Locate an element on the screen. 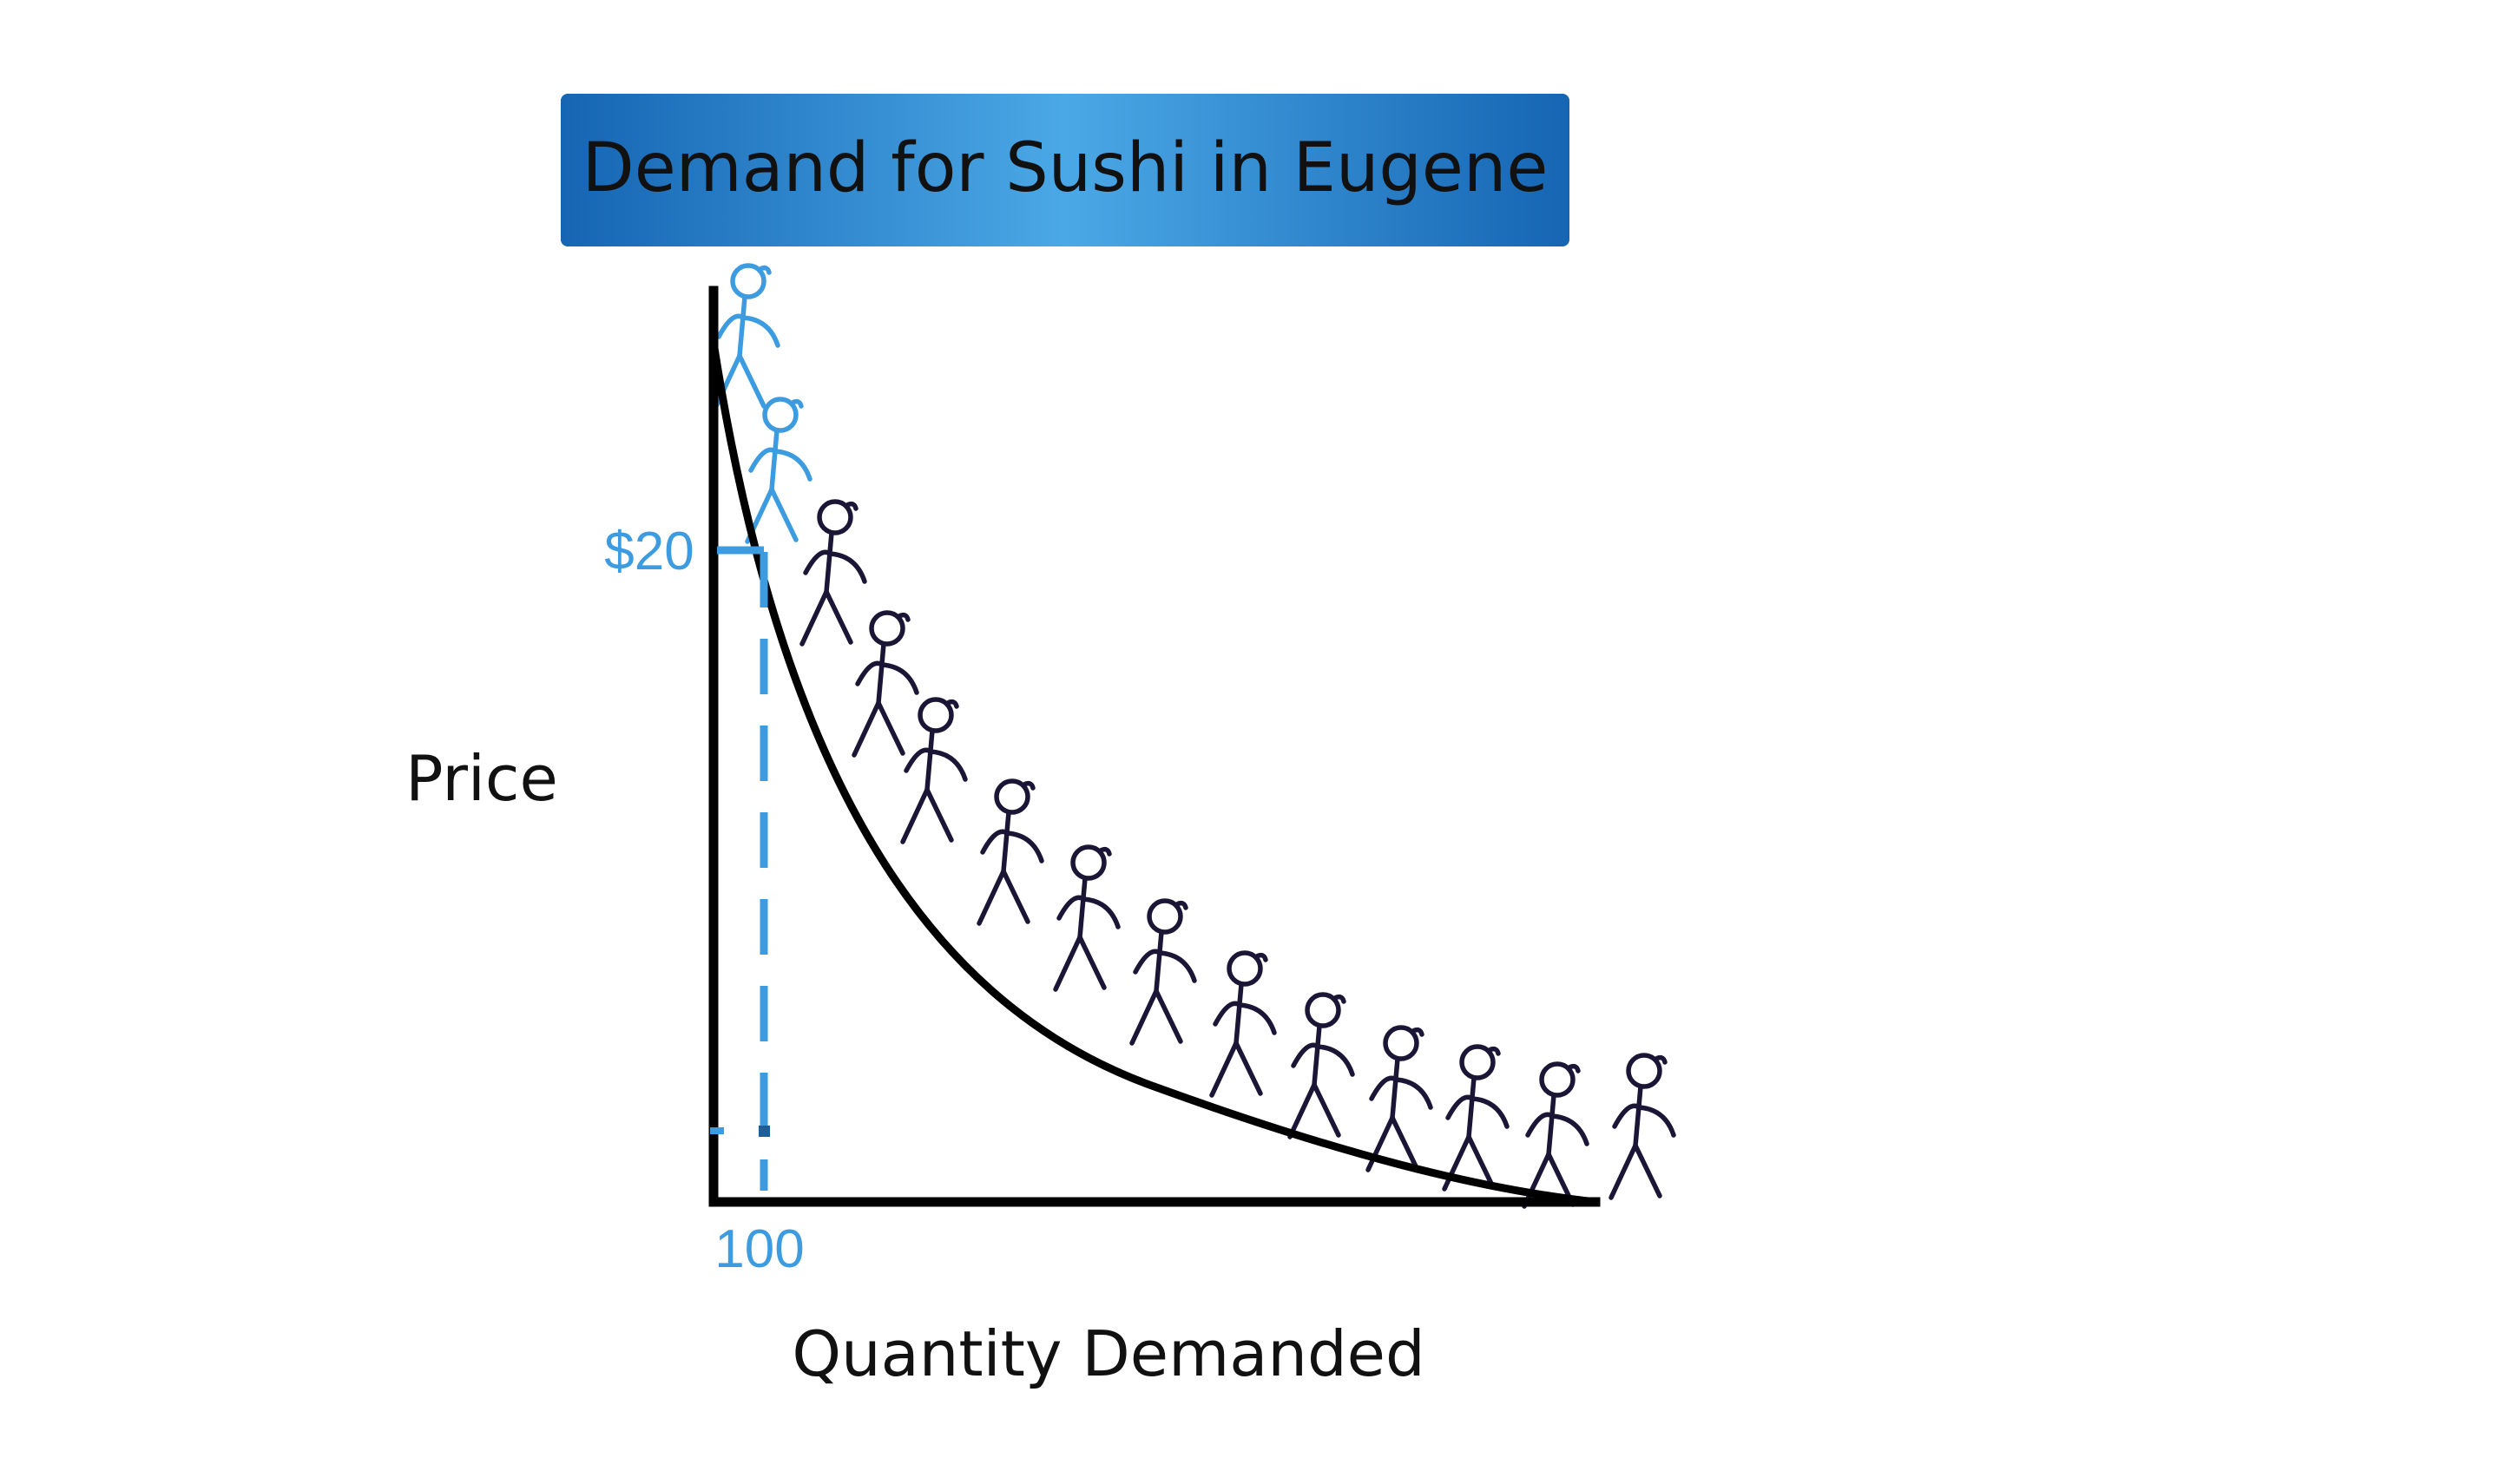 Image resolution: width=2500 pixels, height=1484 pixels. x-axis-label: Quantity Demanded is located at coordinates (1108, 1354).